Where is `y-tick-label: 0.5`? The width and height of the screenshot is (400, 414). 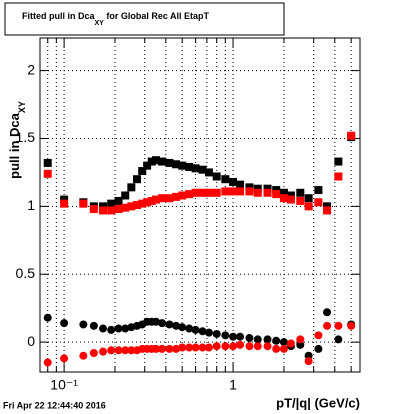 y-tick-label: 0.5 is located at coordinates (26, 273).